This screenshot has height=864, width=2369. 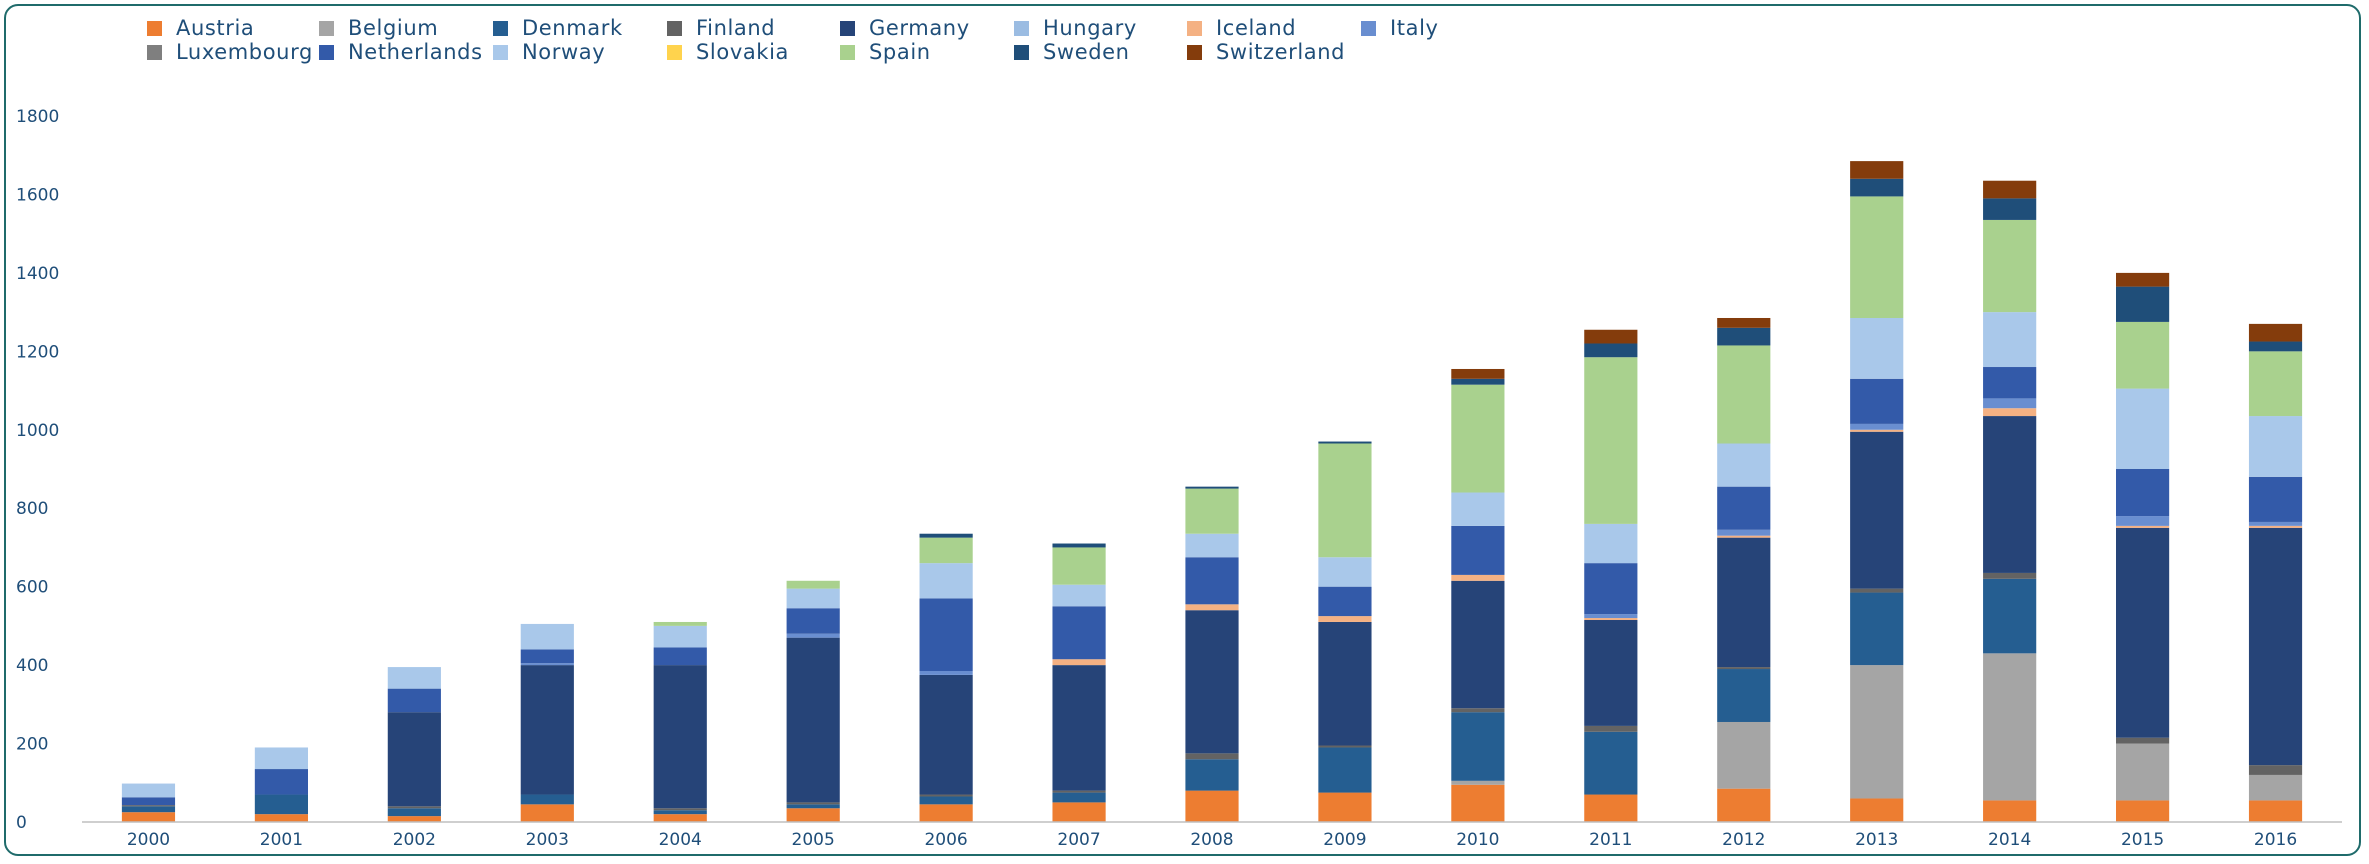 What do you see at coordinates (415, 52) in the screenshot?
I see `legend-label-netherlands: Netherlands` at bounding box center [415, 52].